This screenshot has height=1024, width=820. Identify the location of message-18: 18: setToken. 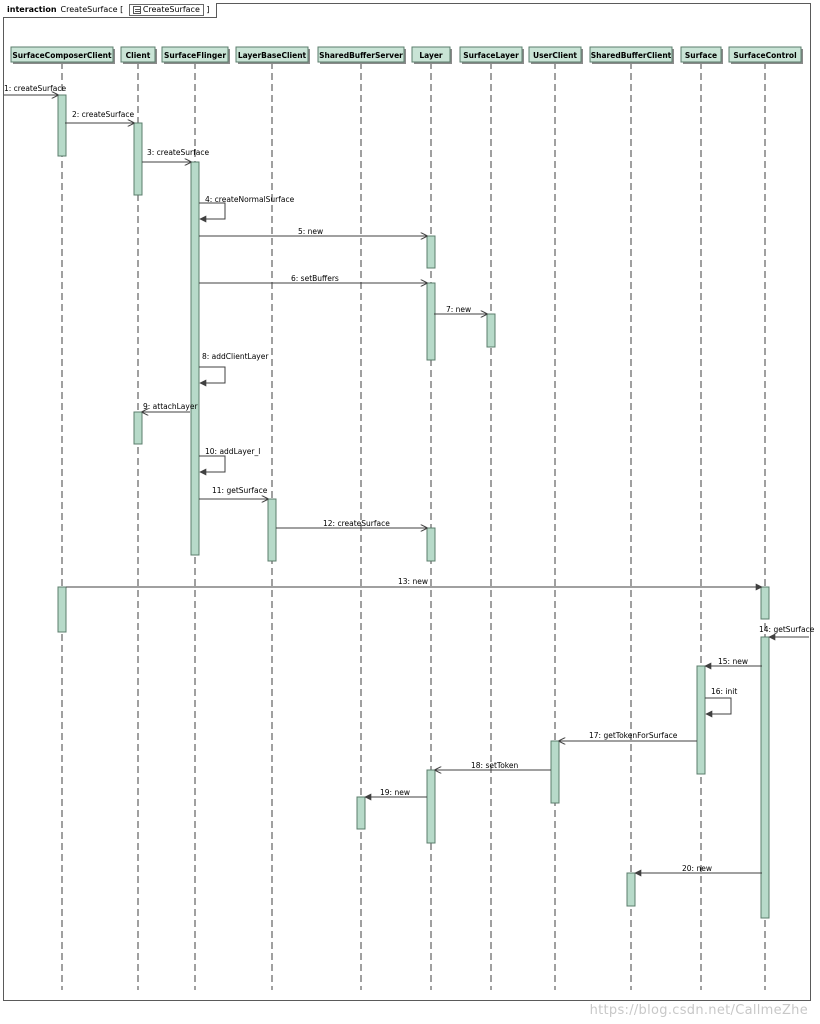
(493, 765).